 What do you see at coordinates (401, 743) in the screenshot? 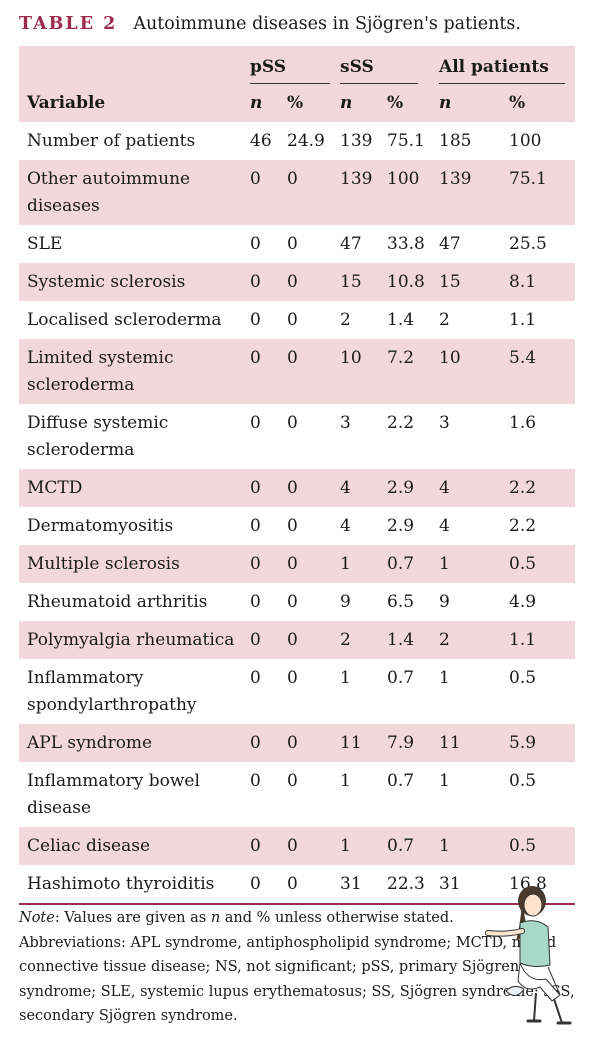
I see `value-cell: 7.9` at bounding box center [401, 743].